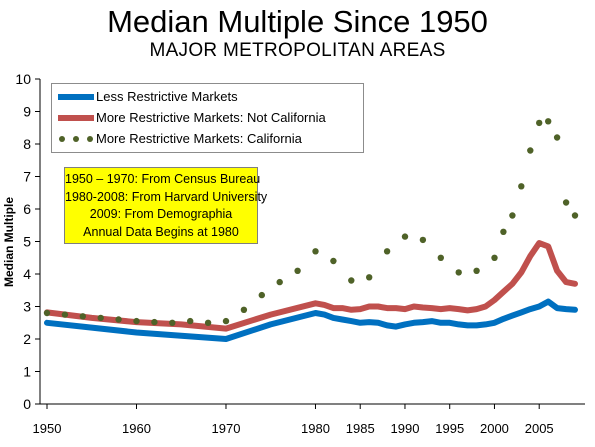 Image resolution: width=595 pixels, height=447 pixels. I want to click on note-line: Annual Data Begins at 1980, so click(161, 231).